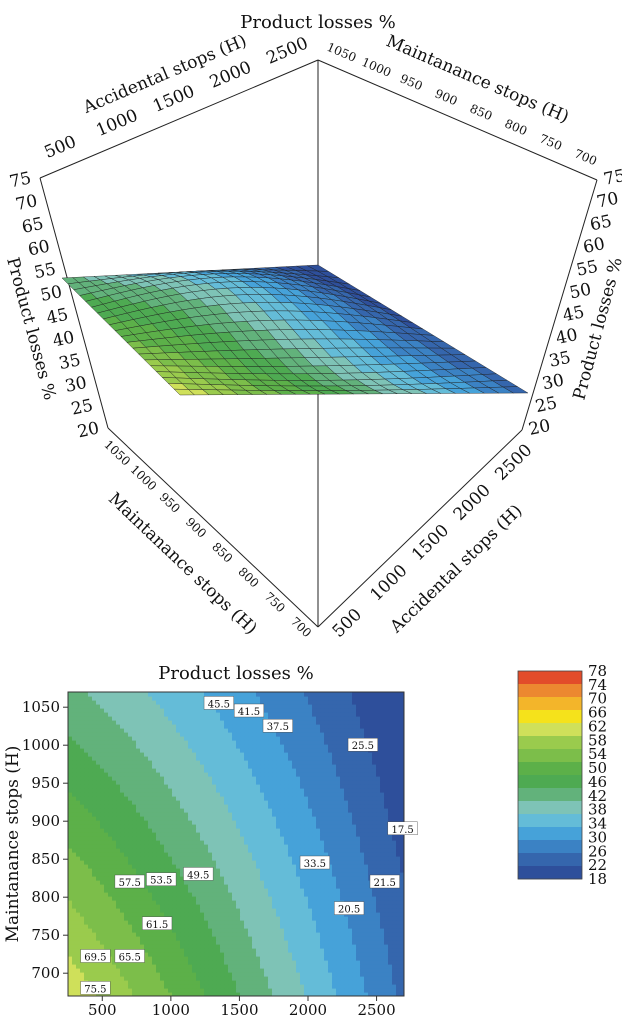 The height and width of the screenshot is (1015, 622). Describe the element at coordinates (38, 249) in the screenshot. I see `tick-label-losses-left: 60` at that location.